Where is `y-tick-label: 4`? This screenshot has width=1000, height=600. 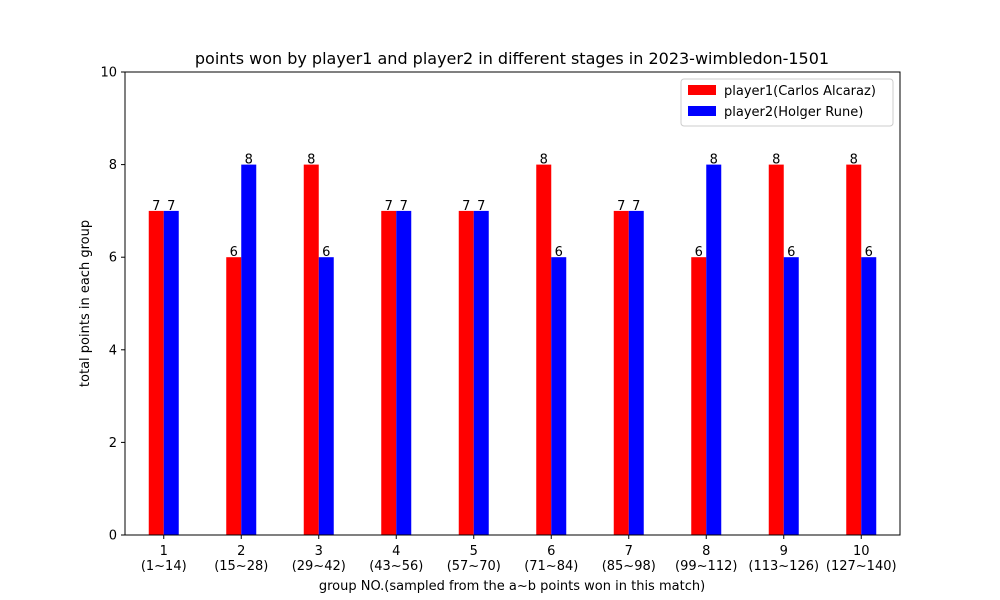 y-tick-label: 4 is located at coordinates (113, 350).